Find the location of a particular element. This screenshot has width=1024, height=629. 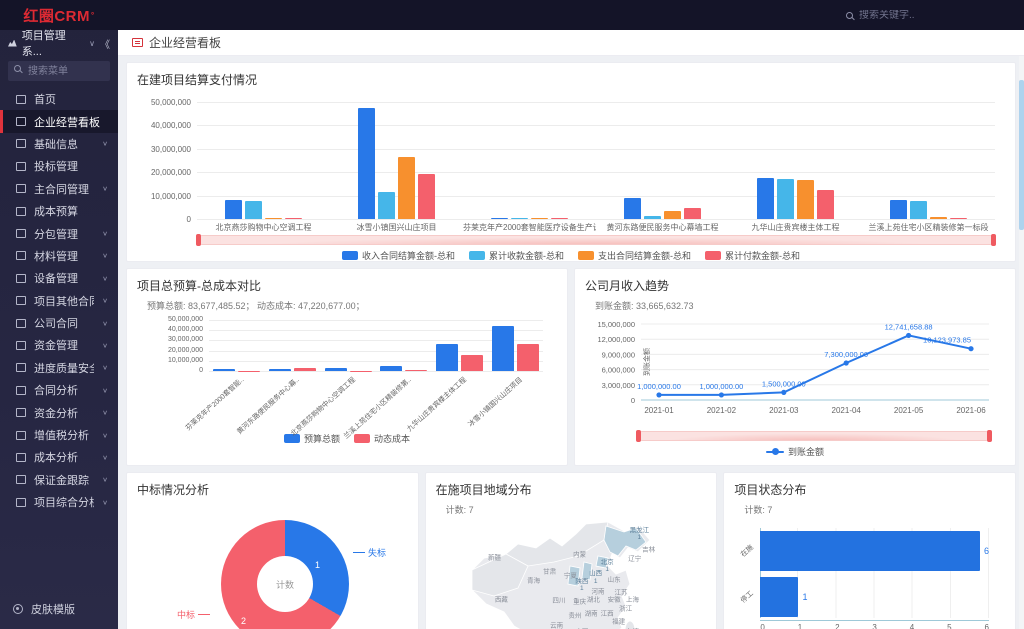

map-province-台湾: 台湾 is located at coordinates (632, 628).